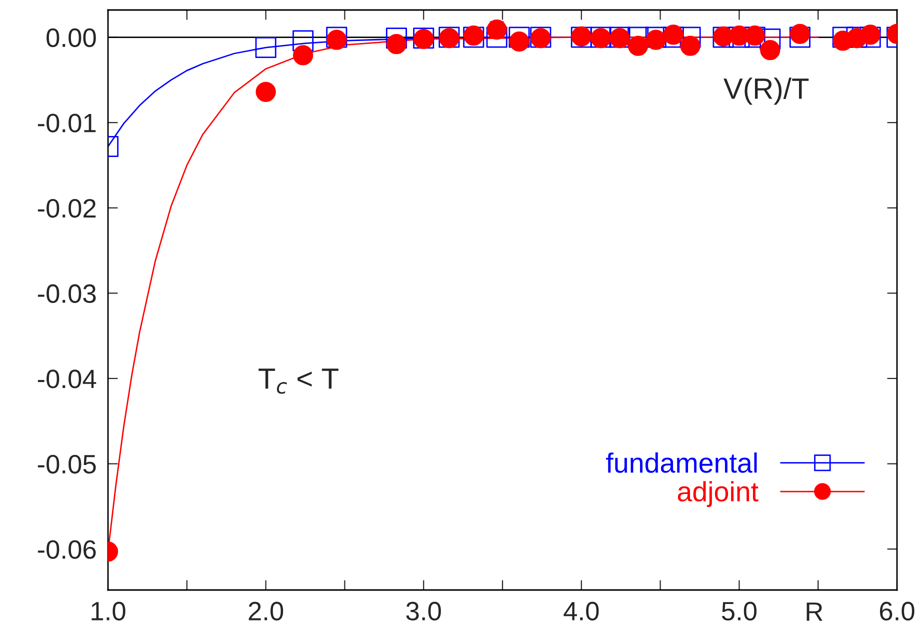  What do you see at coordinates (766, 91) in the screenshot?
I see `annotation: V(R)/T` at bounding box center [766, 91].